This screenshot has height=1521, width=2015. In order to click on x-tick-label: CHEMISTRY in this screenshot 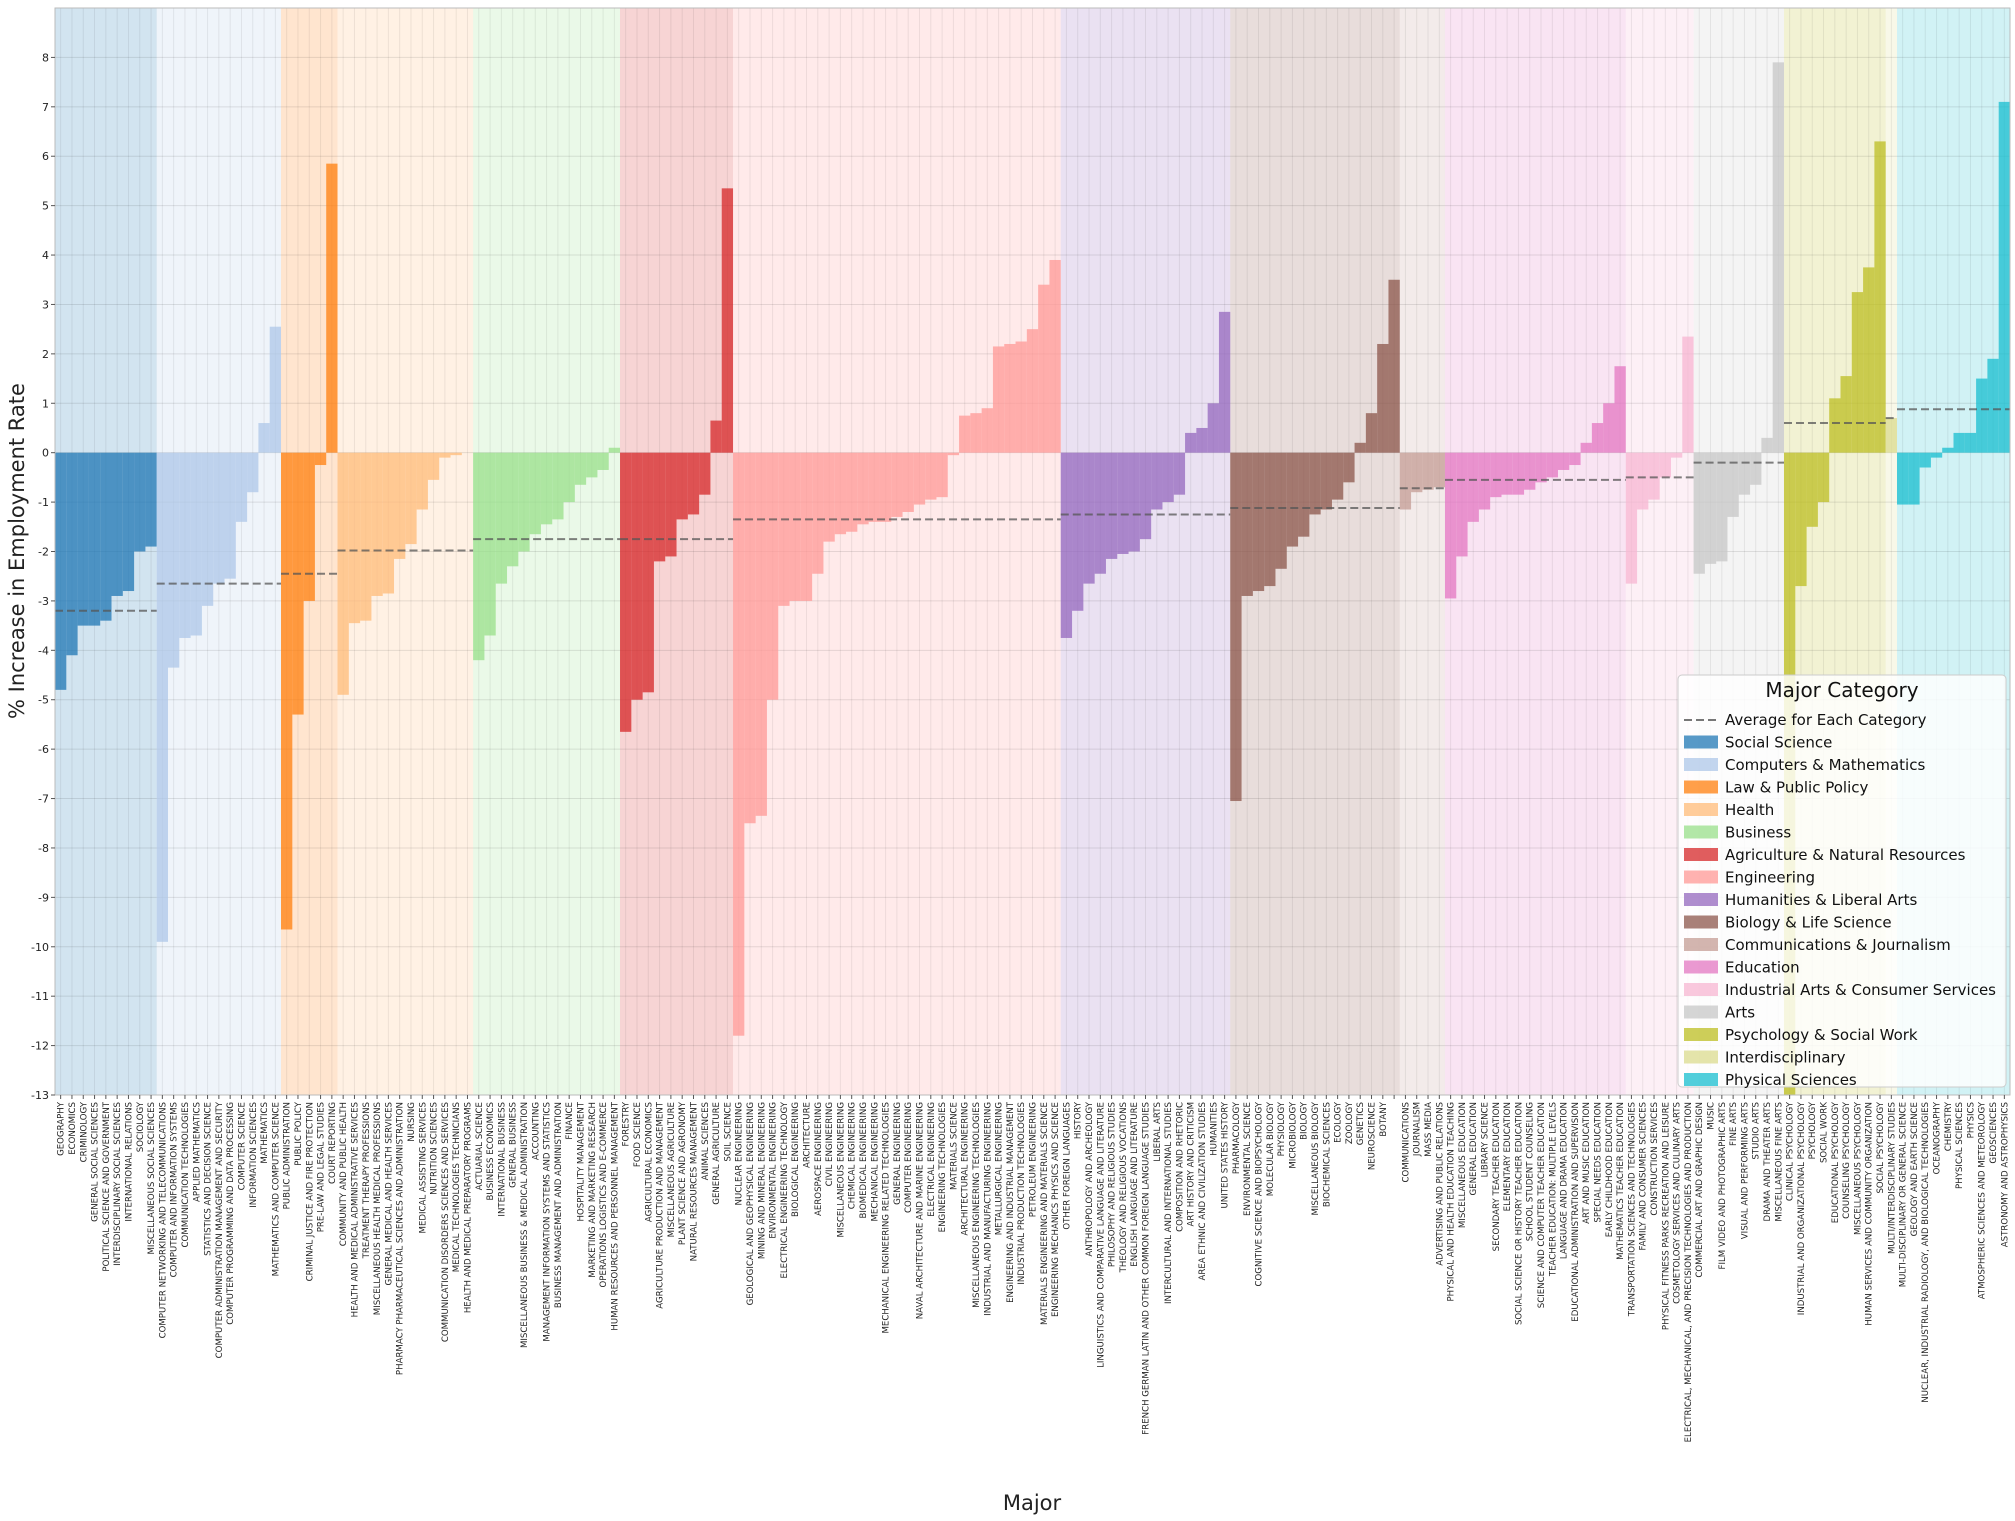, I will do `click(1949, 1126)`.